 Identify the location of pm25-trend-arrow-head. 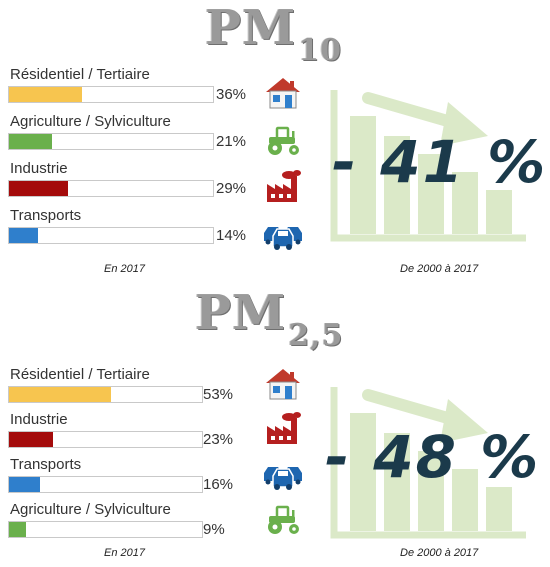
(464, 421).